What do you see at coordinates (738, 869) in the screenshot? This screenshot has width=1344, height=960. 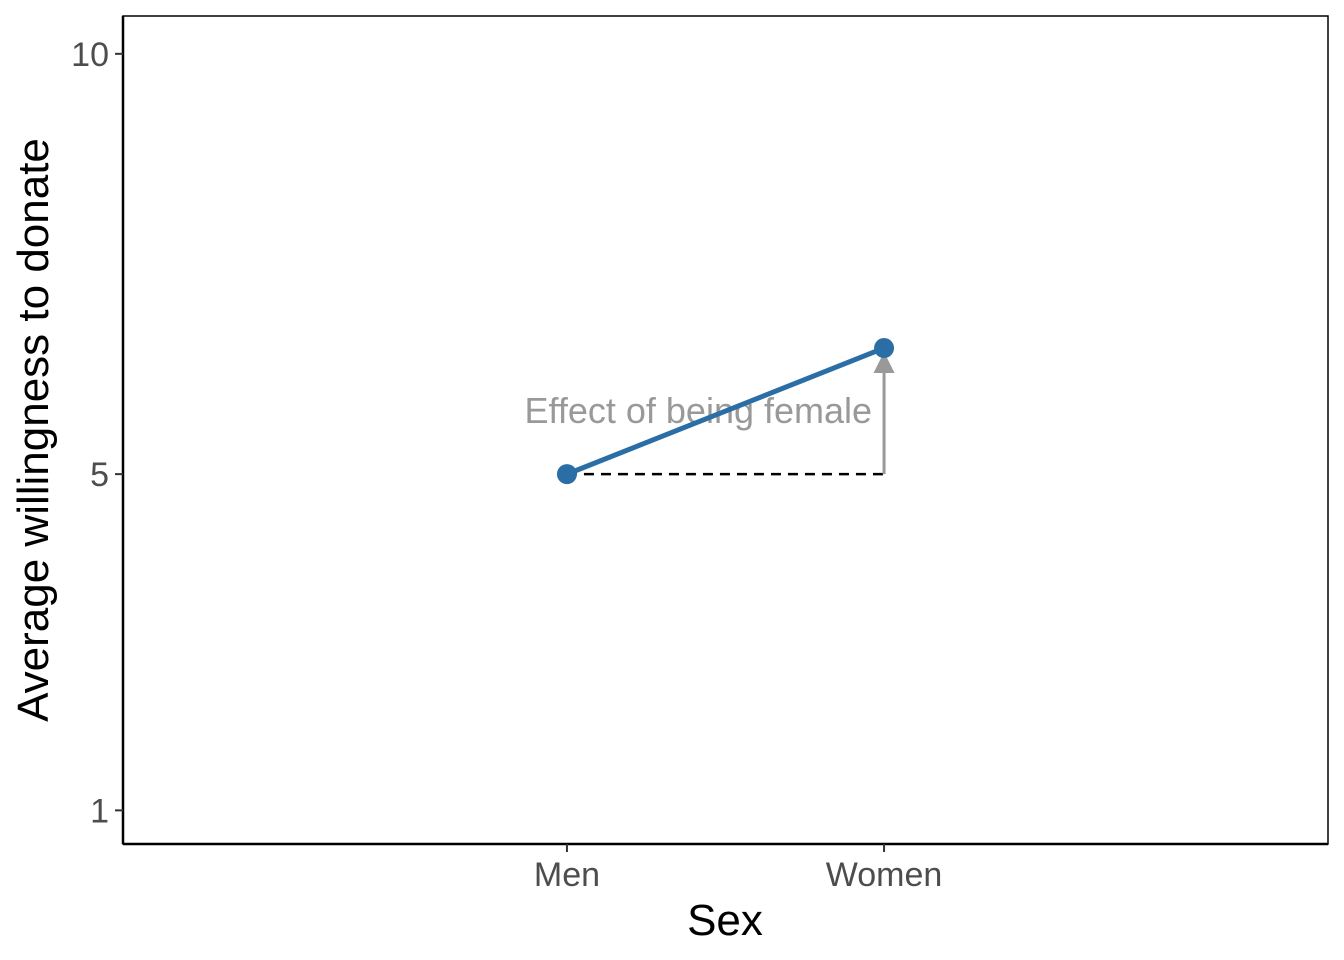 I see `x-axis-ticks: Men Women` at bounding box center [738, 869].